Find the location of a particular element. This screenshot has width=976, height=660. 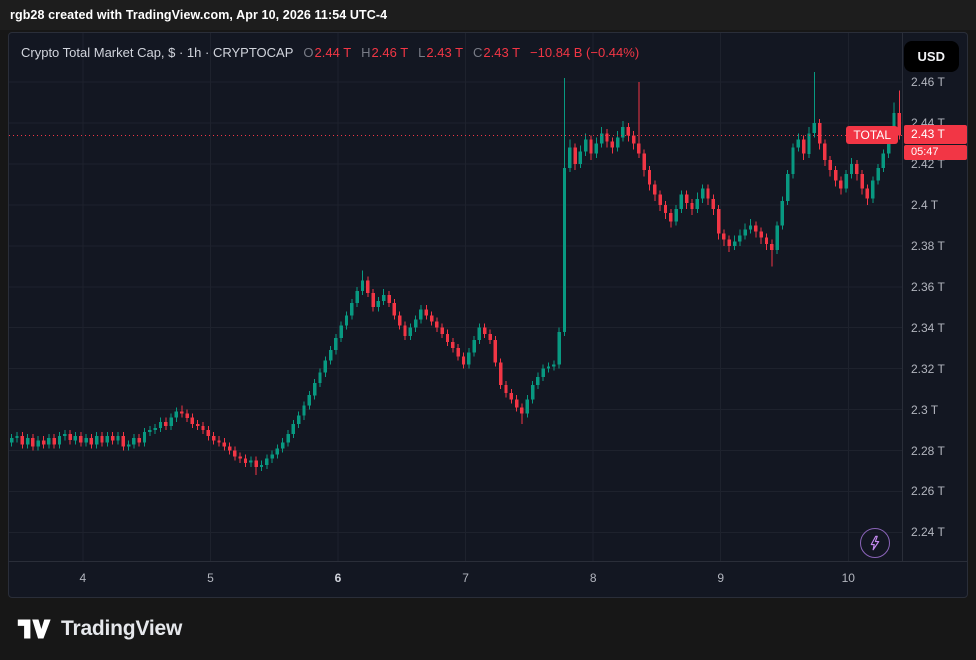

change-value: −10.84 B (−0.44%) is located at coordinates (585, 52).